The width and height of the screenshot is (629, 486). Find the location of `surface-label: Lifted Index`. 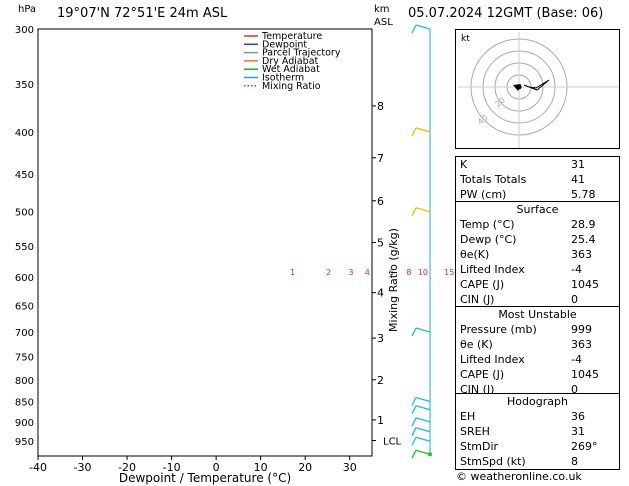

surface-label: Lifted Index is located at coordinates (492, 269).